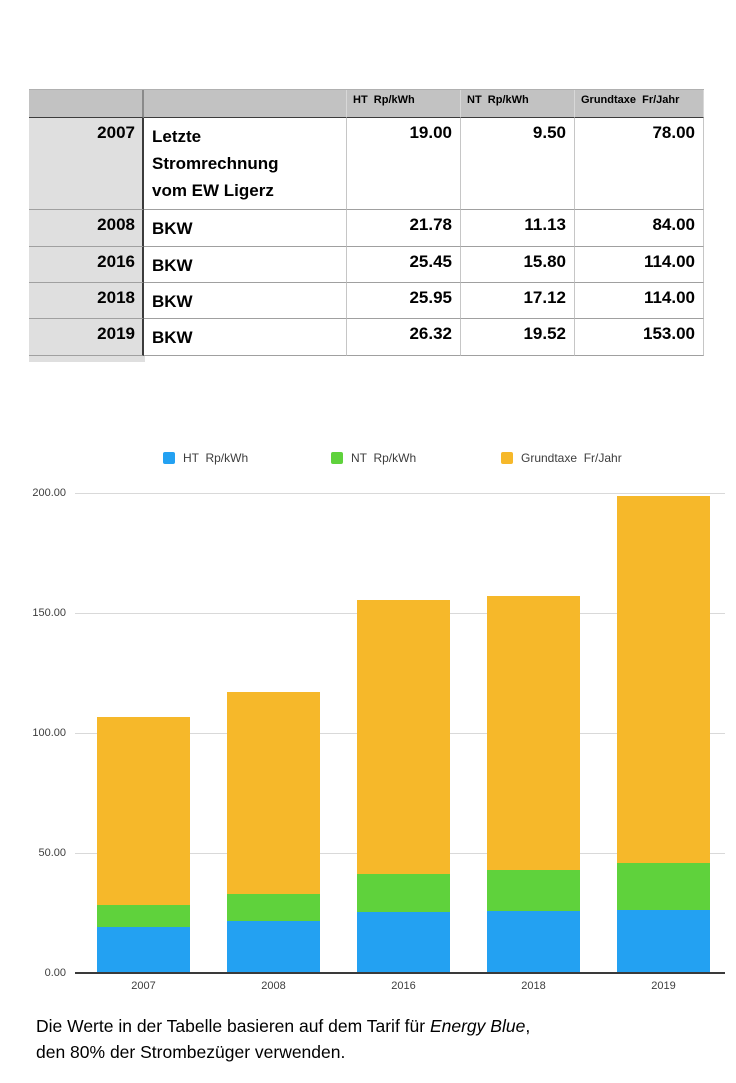 The width and height of the screenshot is (736, 1083). What do you see at coordinates (507, 458) in the screenshot?
I see `legend-swatch-grundtaxe` at bounding box center [507, 458].